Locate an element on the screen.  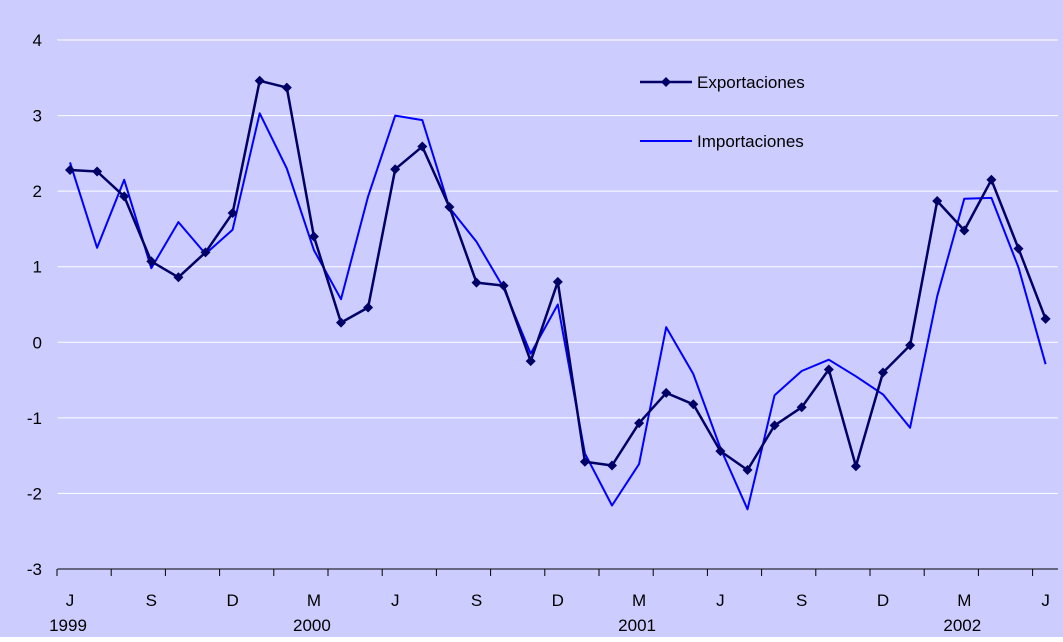
y-tick-label: -1 is located at coordinates (34, 418).